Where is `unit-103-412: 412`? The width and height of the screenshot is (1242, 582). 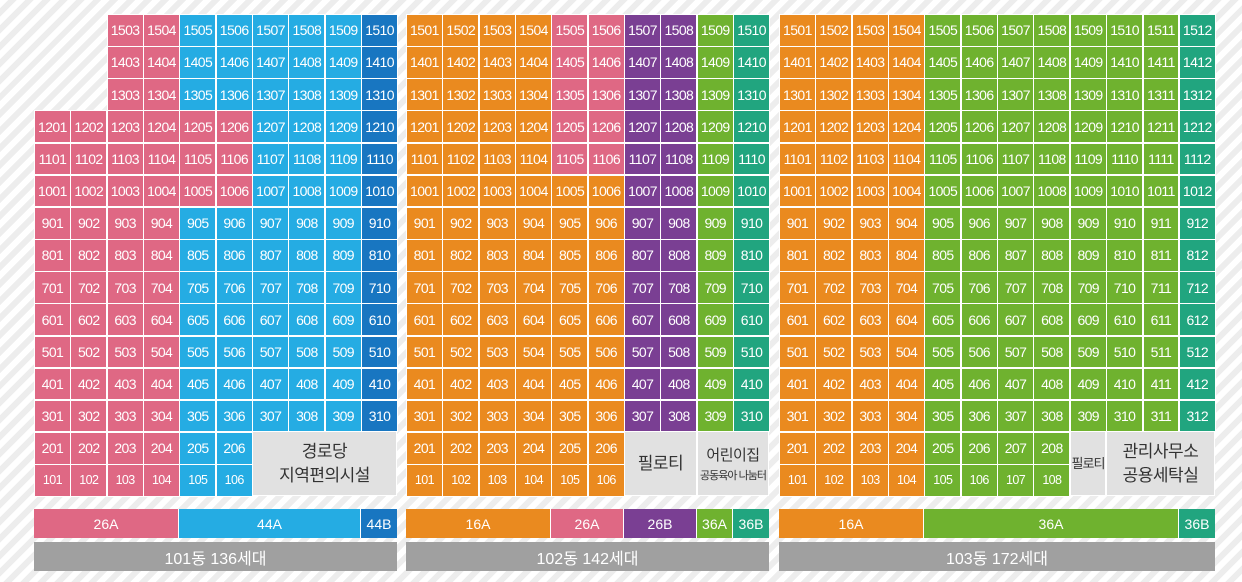
unit-103-412: 412 is located at coordinates (1197, 384).